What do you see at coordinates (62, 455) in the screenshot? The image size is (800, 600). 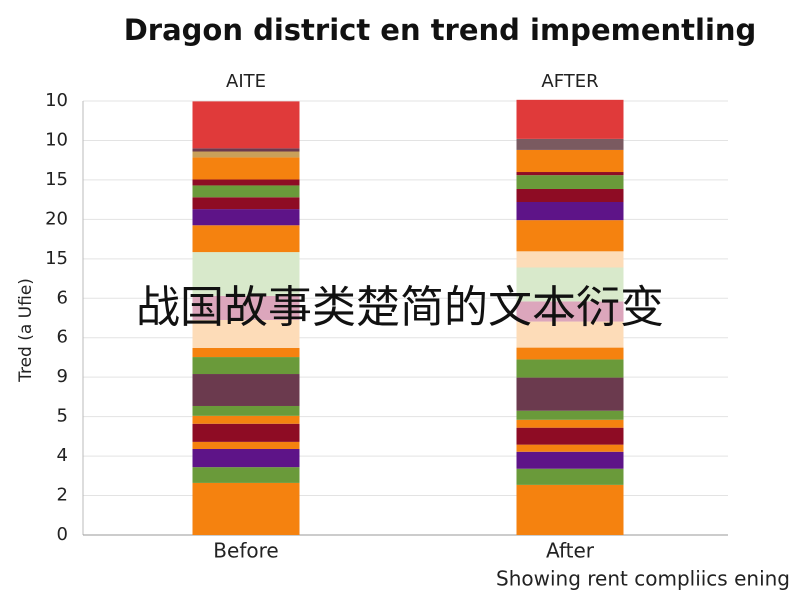 I see `y-tick-label: 4` at bounding box center [62, 455].